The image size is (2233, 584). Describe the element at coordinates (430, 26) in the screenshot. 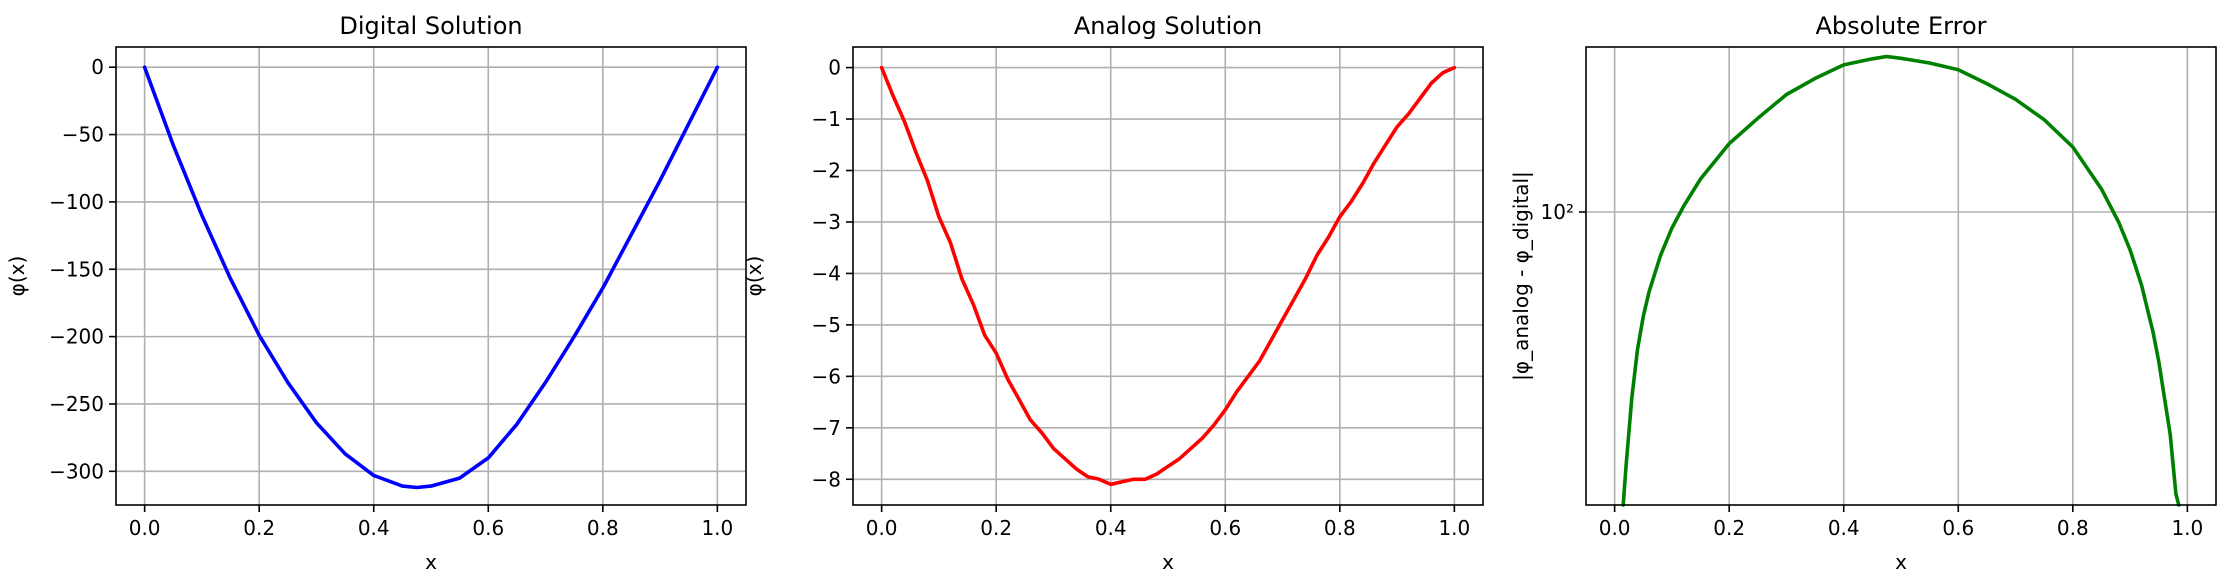

I see `chart-title: Digital Solution` at that location.